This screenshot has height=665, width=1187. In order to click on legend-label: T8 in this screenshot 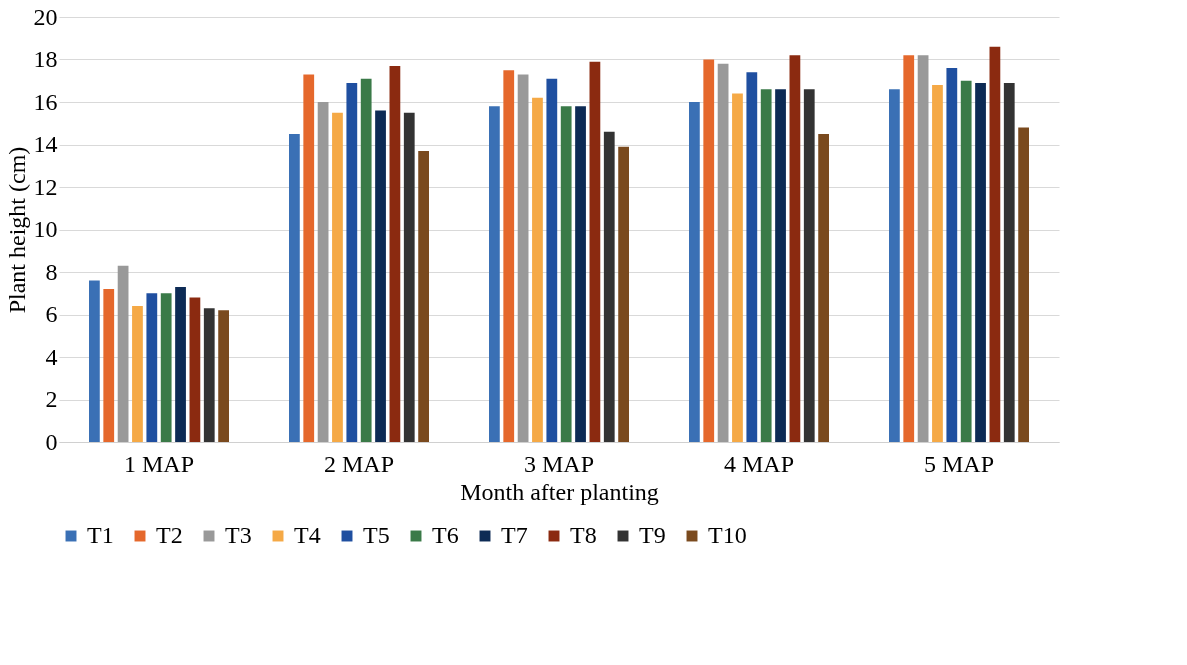, I will do `click(583, 535)`.